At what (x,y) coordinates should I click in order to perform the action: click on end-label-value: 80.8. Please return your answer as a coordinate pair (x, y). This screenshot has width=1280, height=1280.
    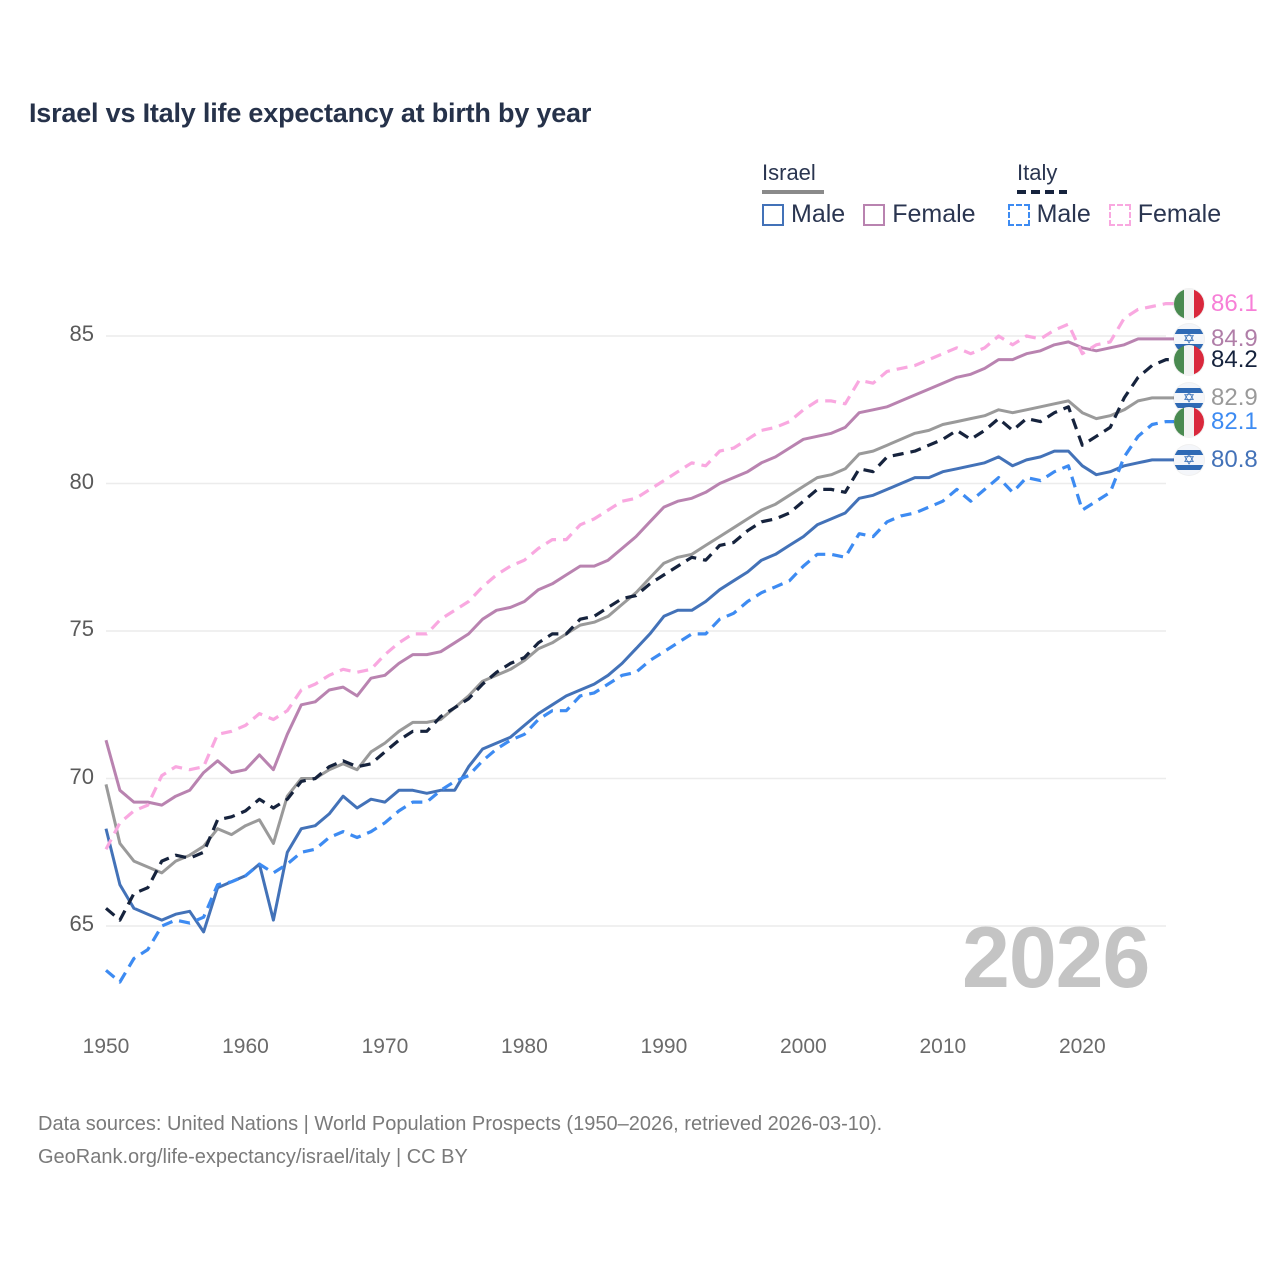
    Looking at the image, I should click on (1234, 459).